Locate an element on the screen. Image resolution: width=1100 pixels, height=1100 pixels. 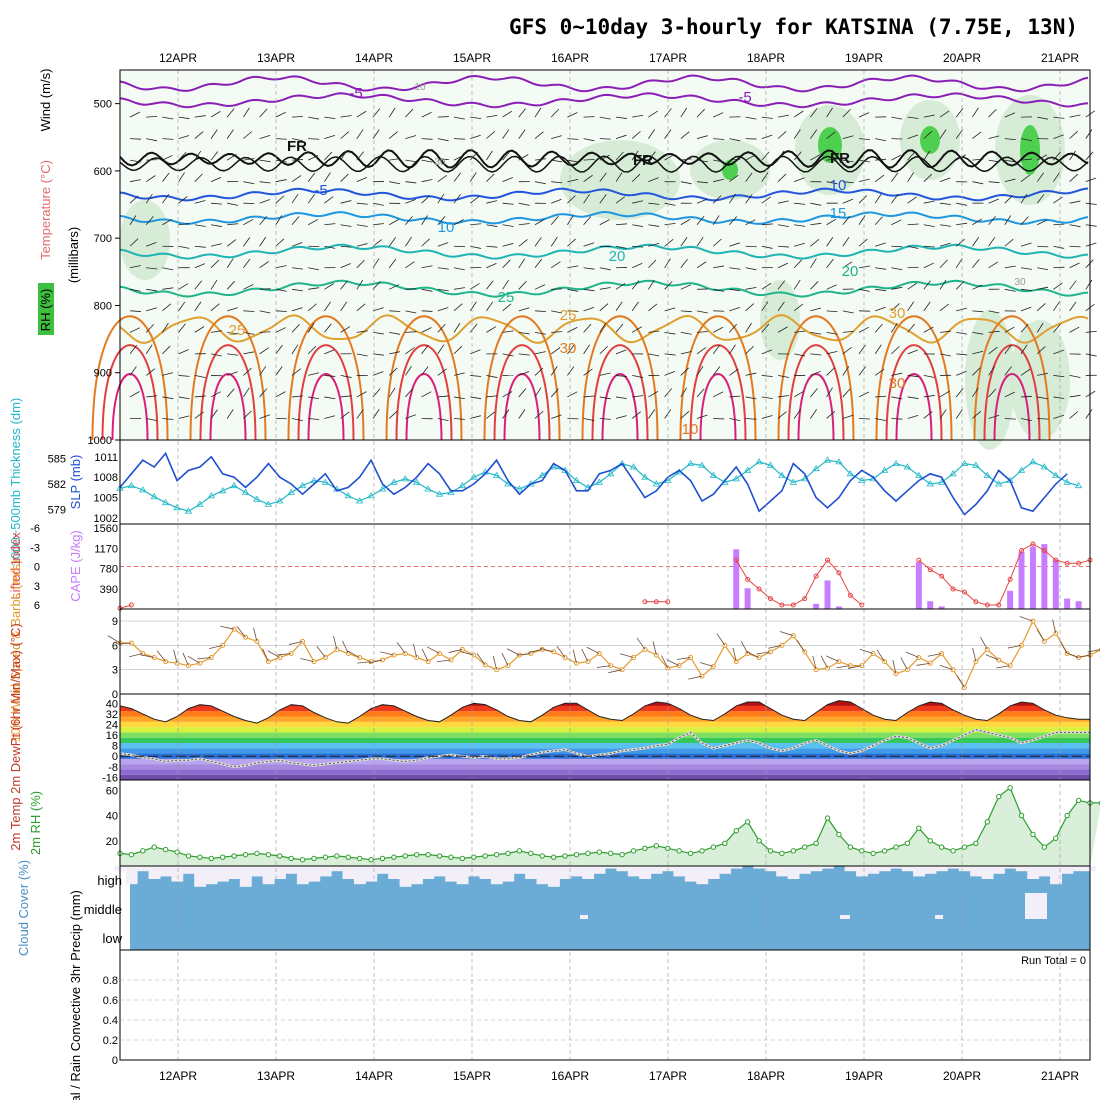
contour-label: -5 is located at coordinates (355, 93).